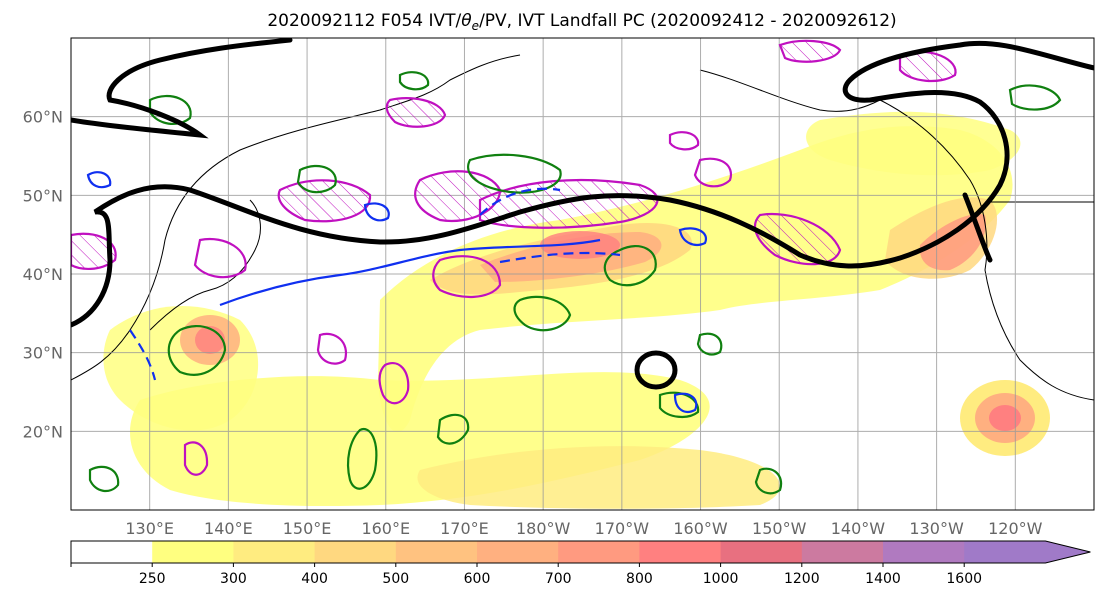  Describe the element at coordinates (314, 579) in the screenshot. I see `colorbar-tick-label: 400` at that location.